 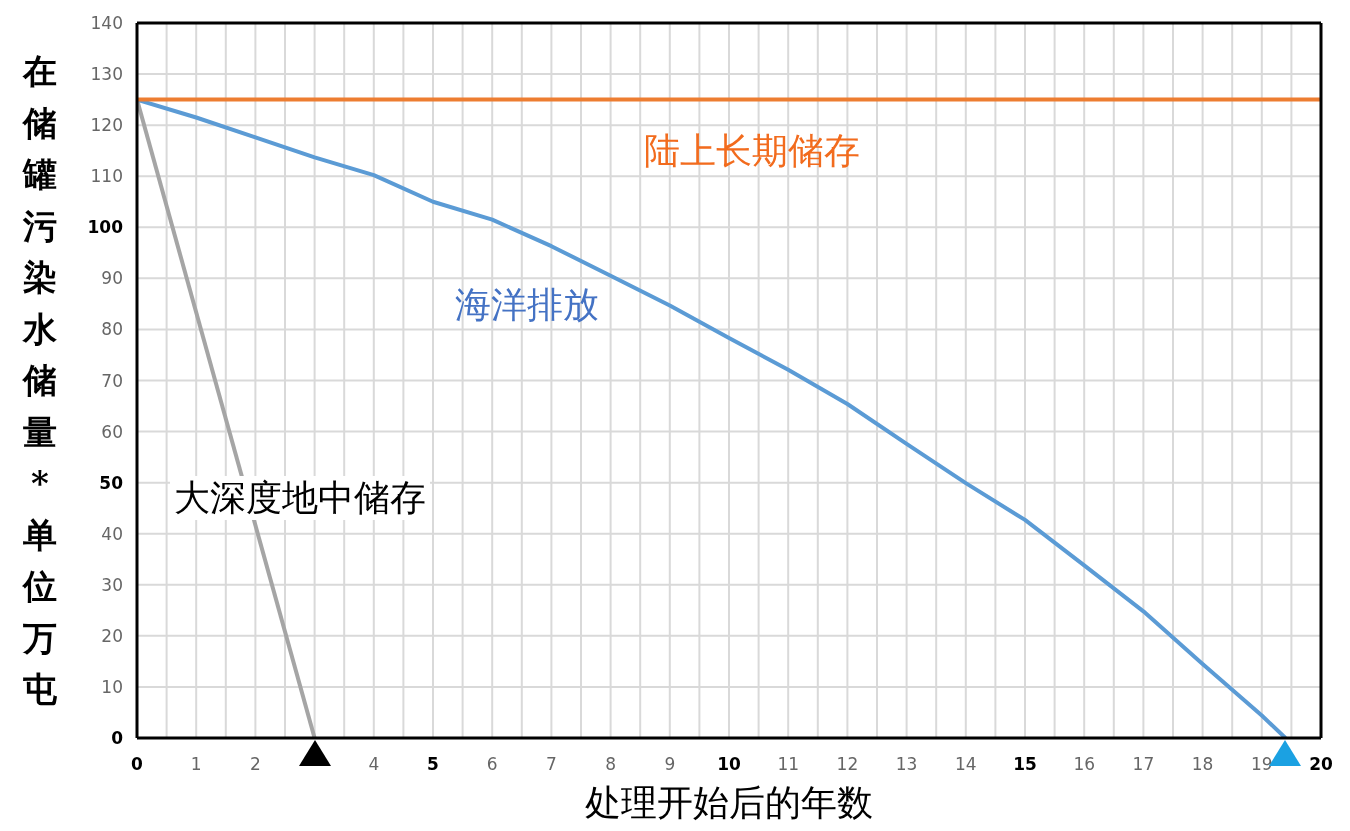 I want to click on x-tick-label: 9, so click(x=670, y=764).